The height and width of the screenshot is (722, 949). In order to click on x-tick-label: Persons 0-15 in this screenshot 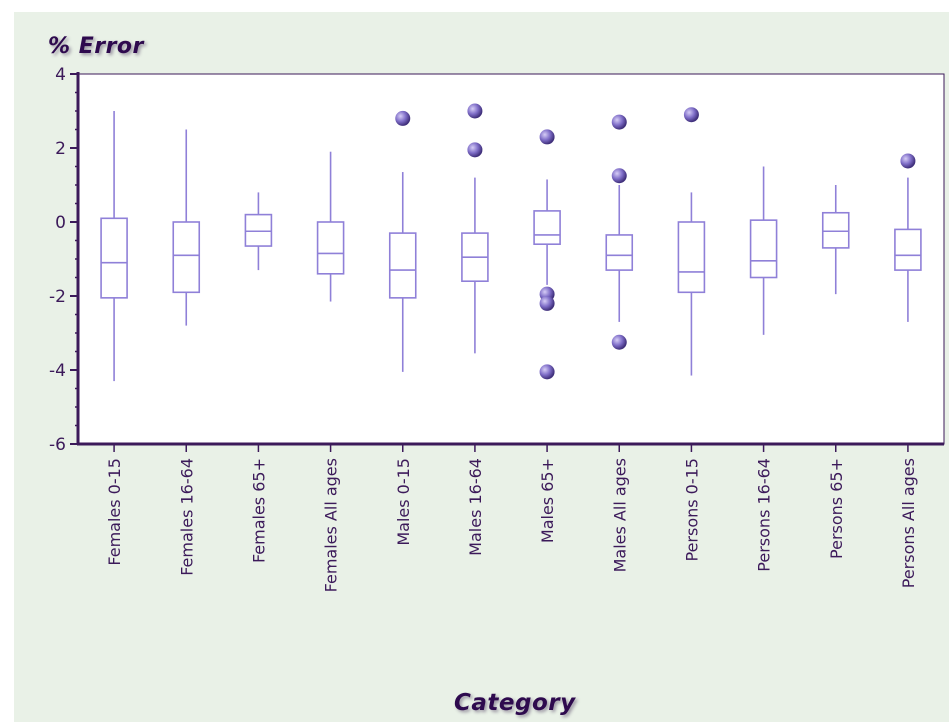, I will do `click(691, 510)`.